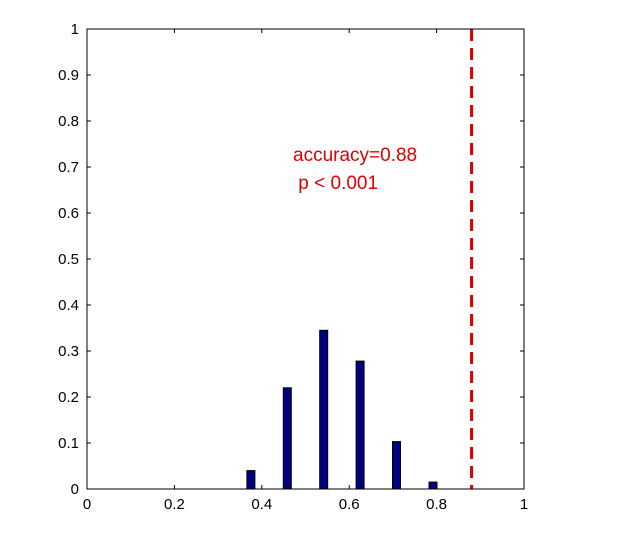 The height and width of the screenshot is (551, 617). I want to click on x-tick-label: 0.4, so click(261, 504).